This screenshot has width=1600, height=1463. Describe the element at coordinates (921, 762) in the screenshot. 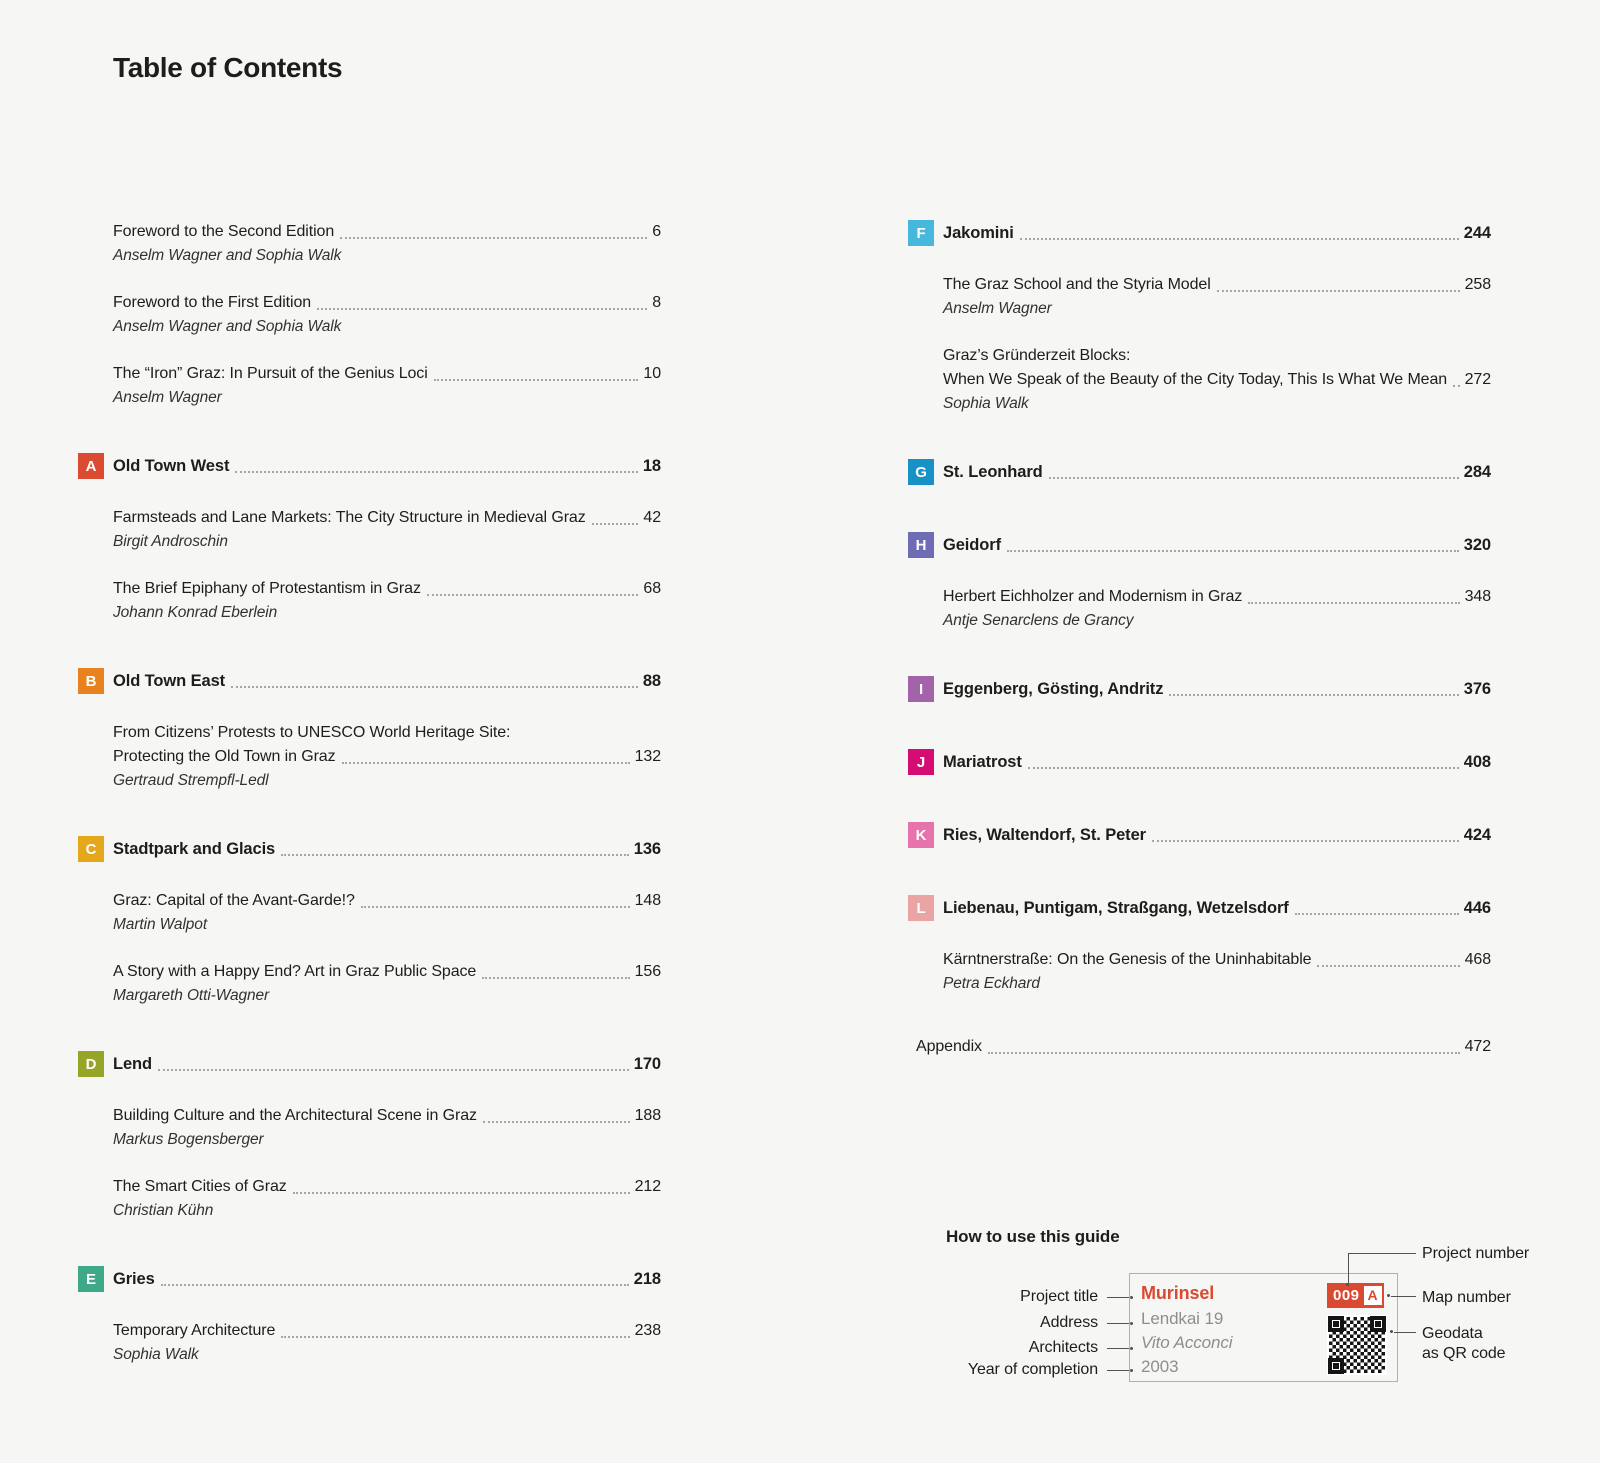

I see `section-badge: J` at that location.